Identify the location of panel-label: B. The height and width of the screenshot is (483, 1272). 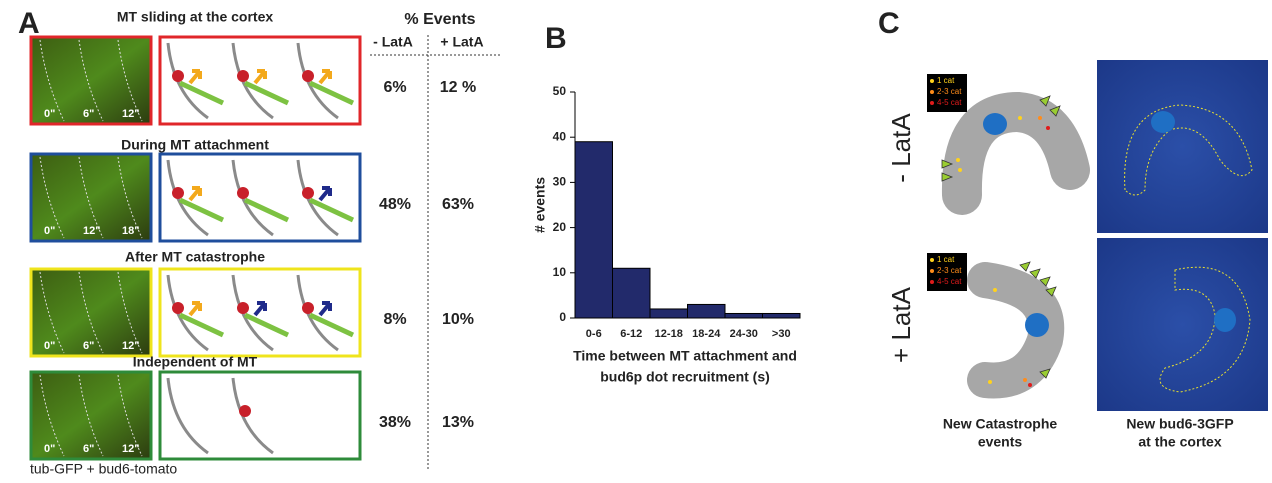
(556, 38).